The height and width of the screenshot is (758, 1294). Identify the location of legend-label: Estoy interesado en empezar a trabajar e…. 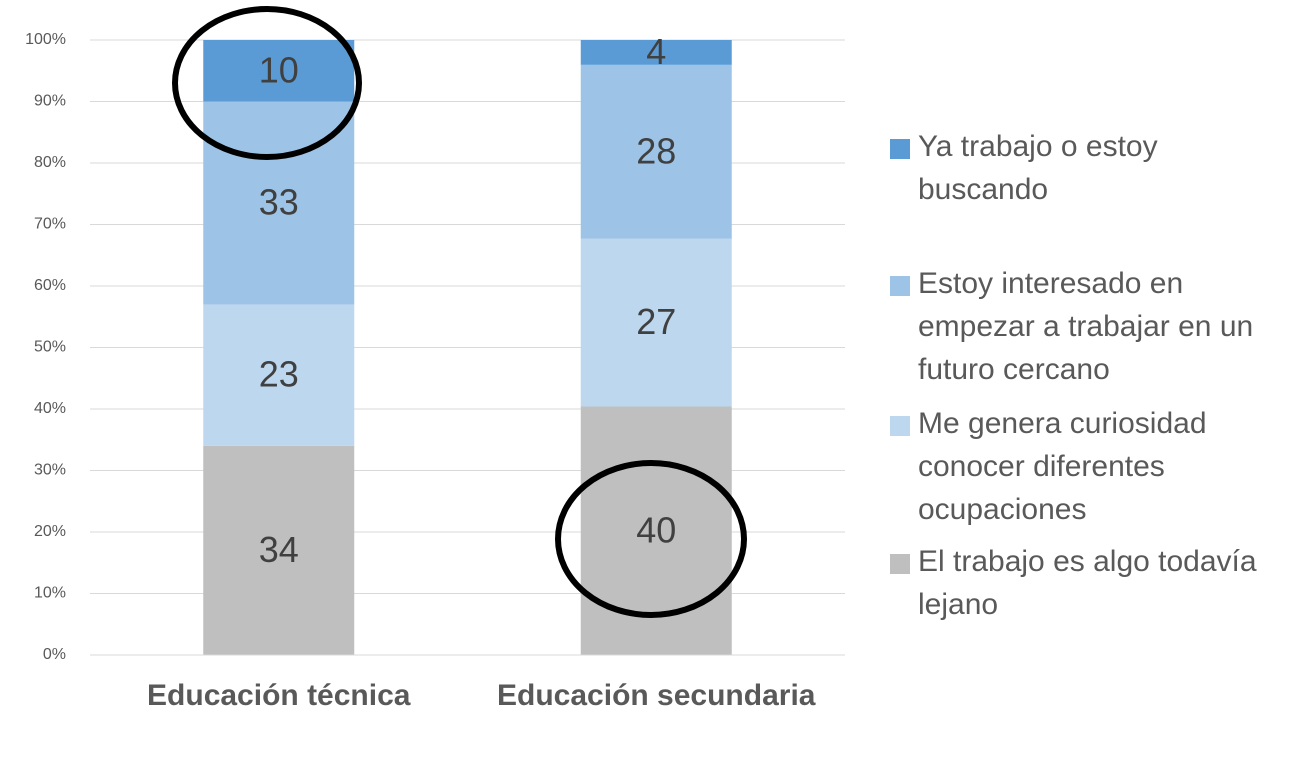
(1086, 326).